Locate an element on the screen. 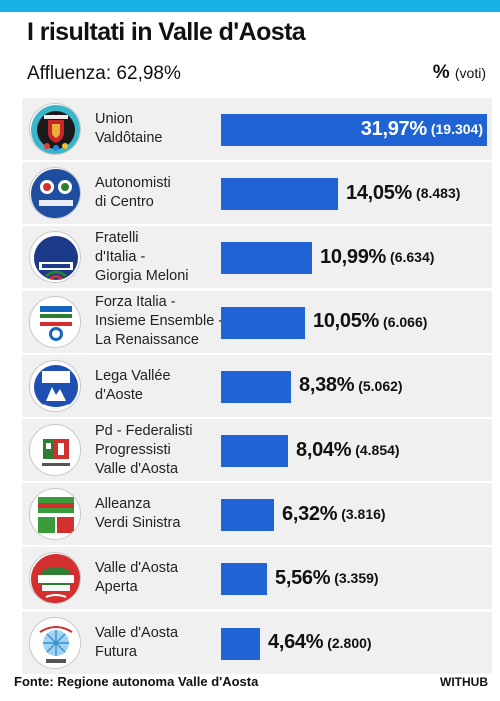 Image resolution: width=500 pixels, height=701 pixels. data-label: 8,04% (4.854) is located at coordinates (348, 450).